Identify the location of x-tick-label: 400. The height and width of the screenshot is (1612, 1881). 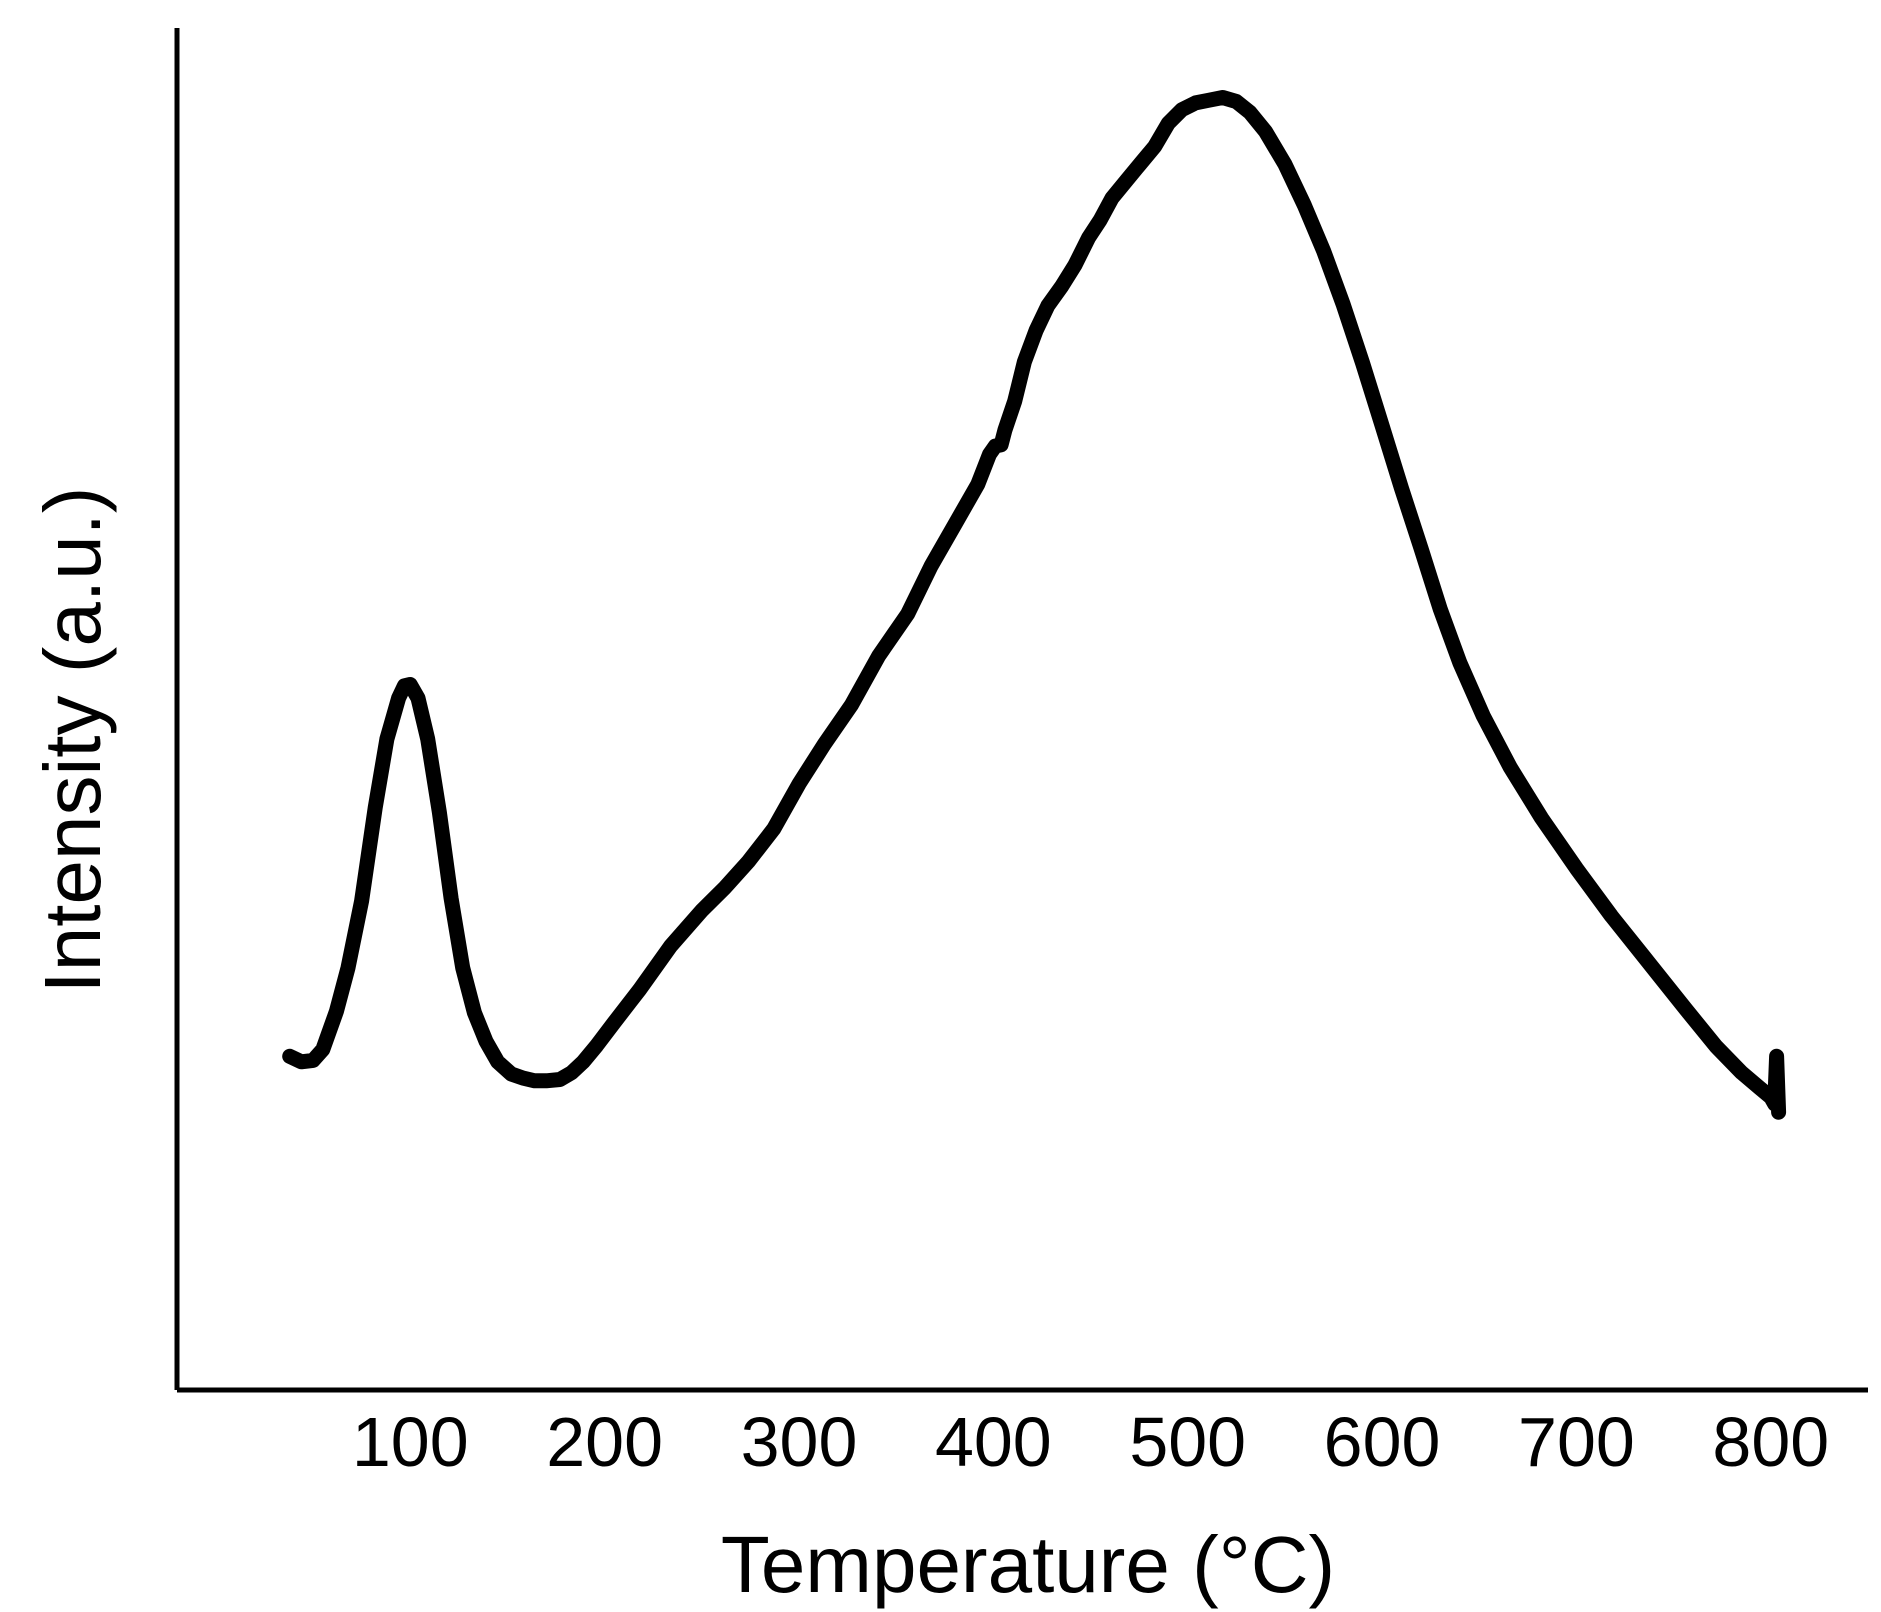
(993, 1442).